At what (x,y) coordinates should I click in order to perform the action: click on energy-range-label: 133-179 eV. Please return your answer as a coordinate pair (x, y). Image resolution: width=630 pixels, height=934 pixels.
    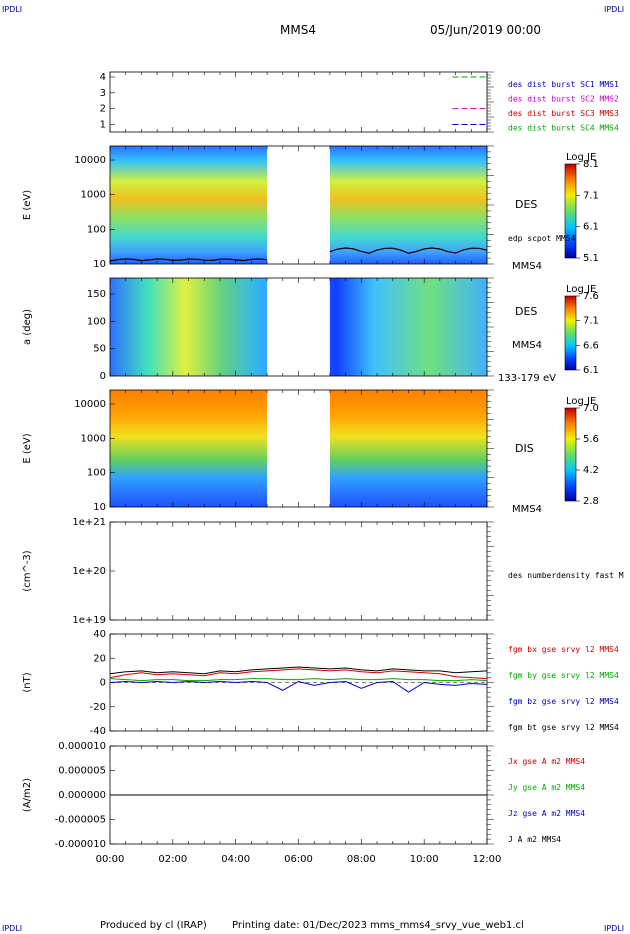
    Looking at the image, I should click on (527, 378).